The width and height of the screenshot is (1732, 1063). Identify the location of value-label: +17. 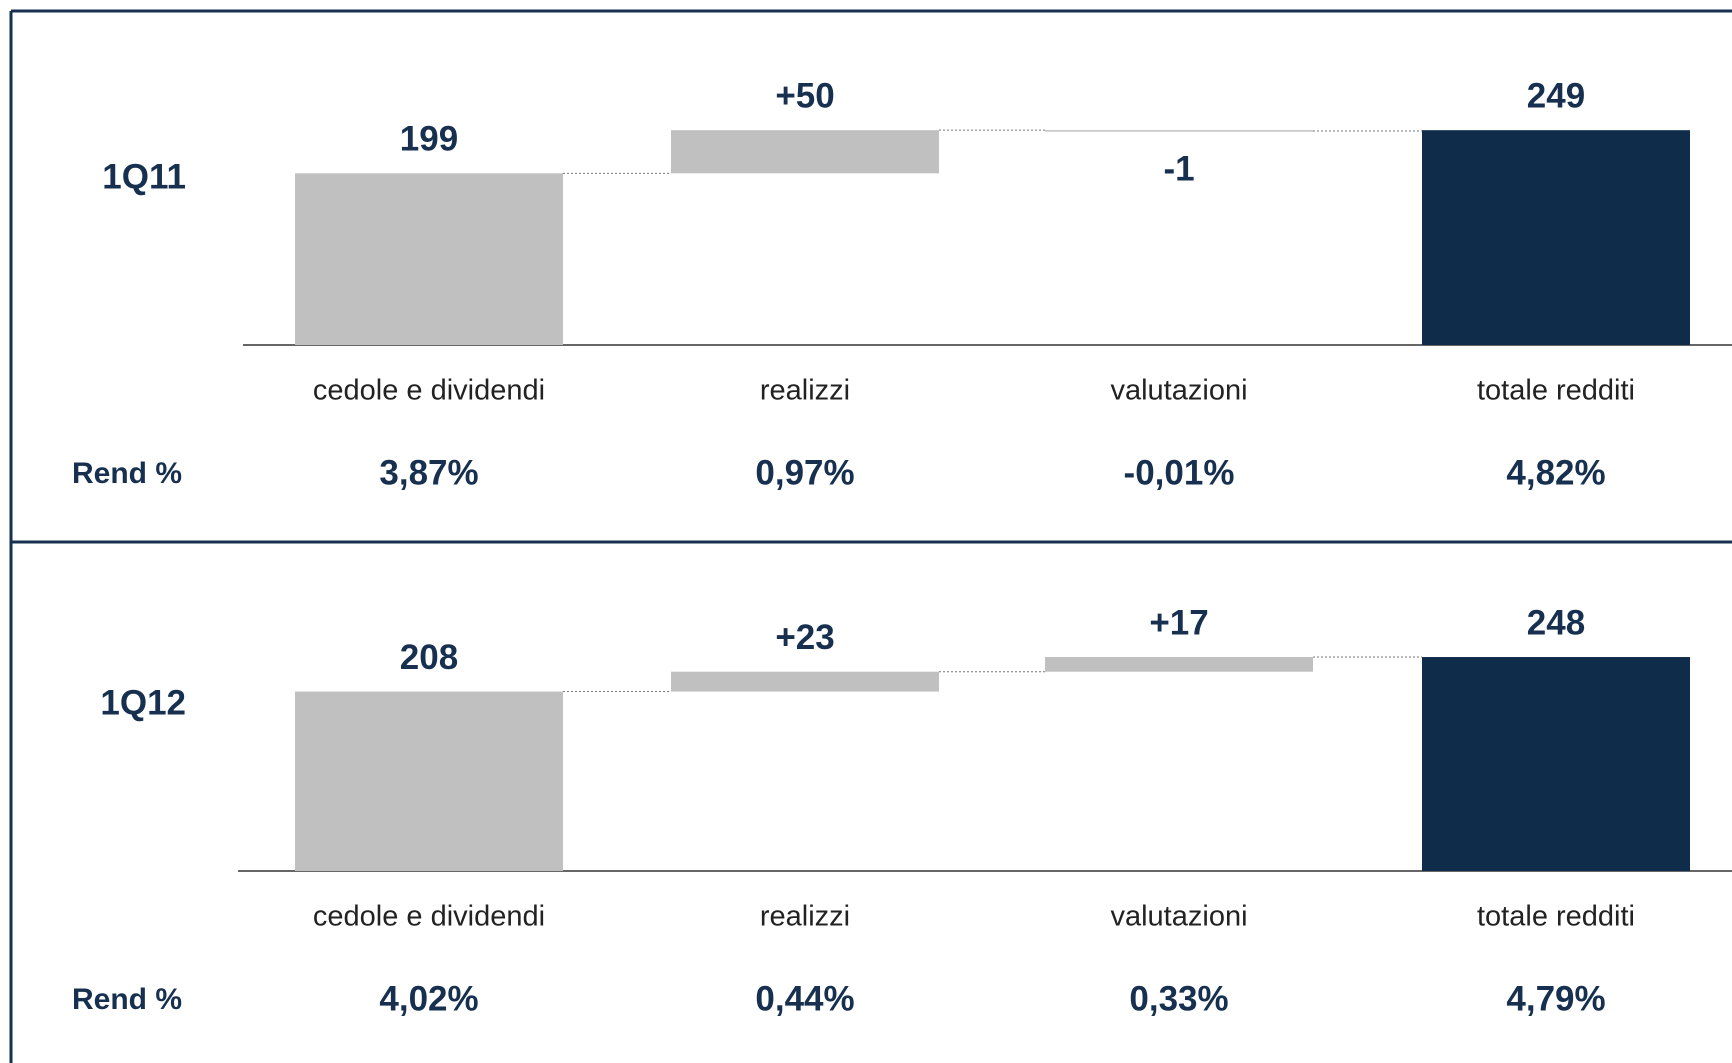
(1178, 622).